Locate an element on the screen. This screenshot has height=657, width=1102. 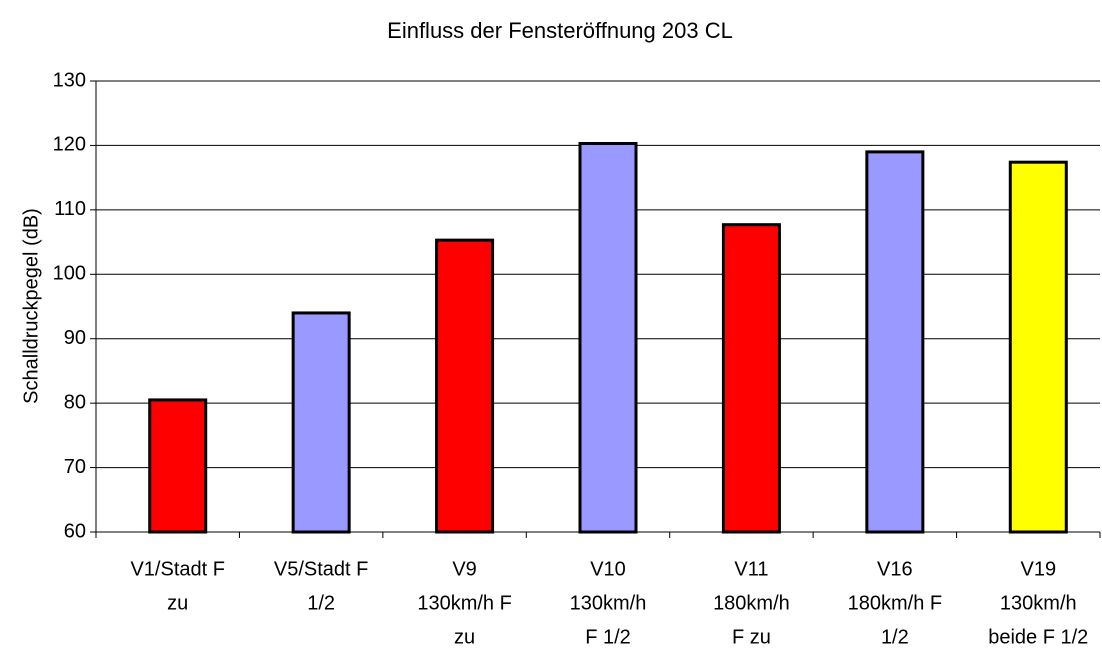
y-tick-label: 60 is located at coordinates (75, 531).